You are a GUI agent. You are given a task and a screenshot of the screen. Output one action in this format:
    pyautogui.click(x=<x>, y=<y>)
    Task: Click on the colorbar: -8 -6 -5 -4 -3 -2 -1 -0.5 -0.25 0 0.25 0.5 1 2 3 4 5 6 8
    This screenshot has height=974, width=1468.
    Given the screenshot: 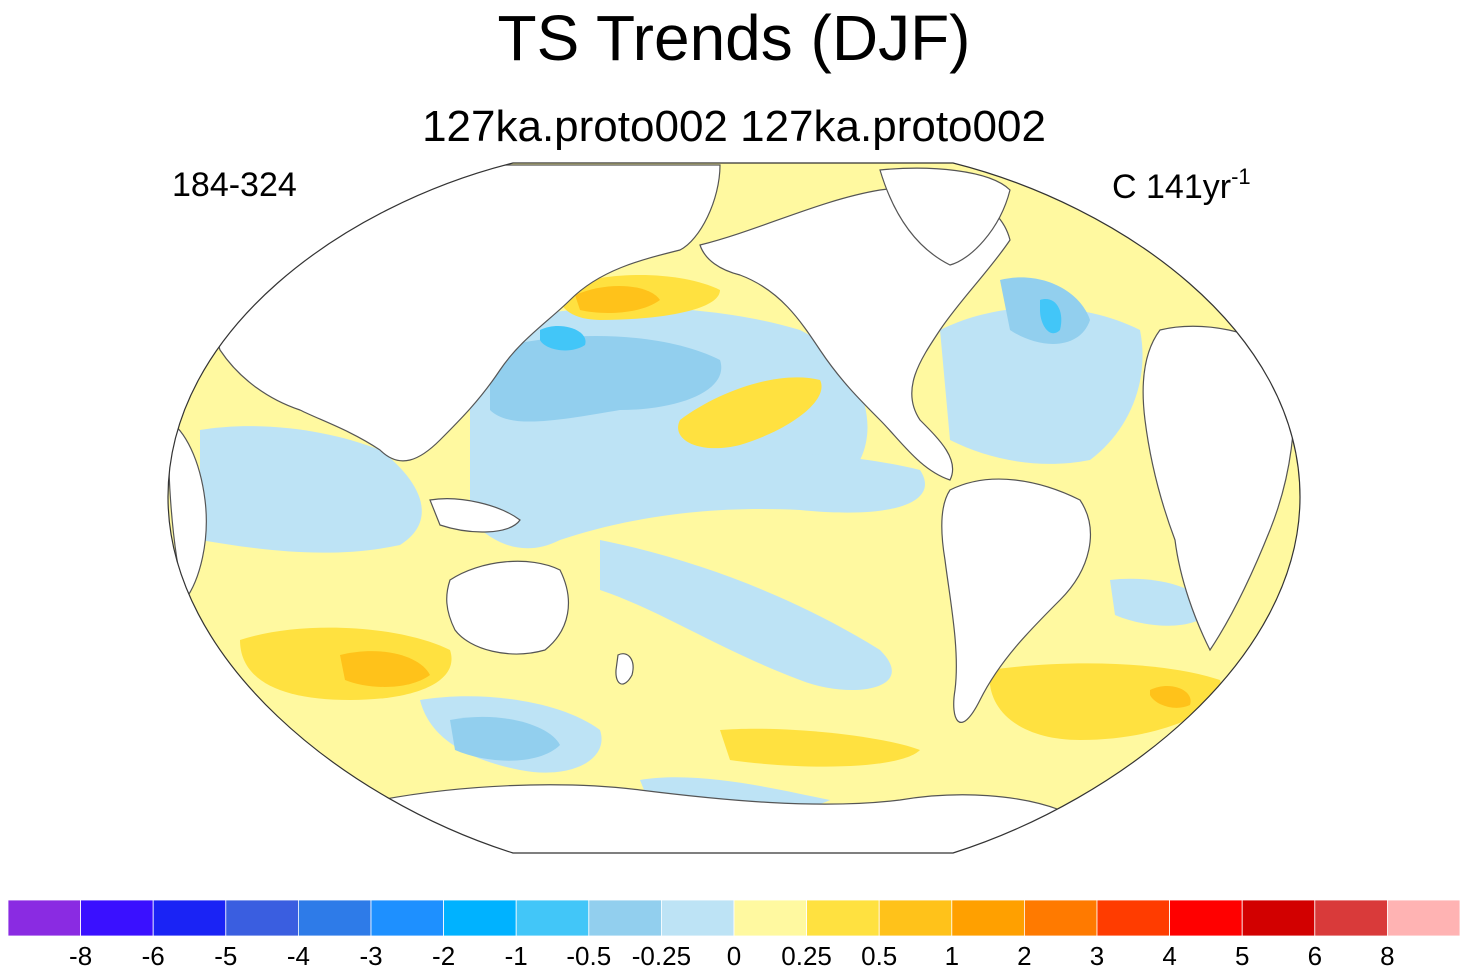 What is the action you would take?
    pyautogui.click(x=734, y=935)
    